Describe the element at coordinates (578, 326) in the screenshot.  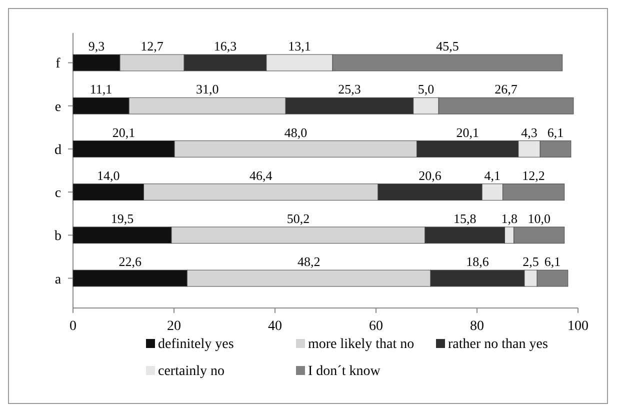
I see `x-tick-label: 100` at that location.